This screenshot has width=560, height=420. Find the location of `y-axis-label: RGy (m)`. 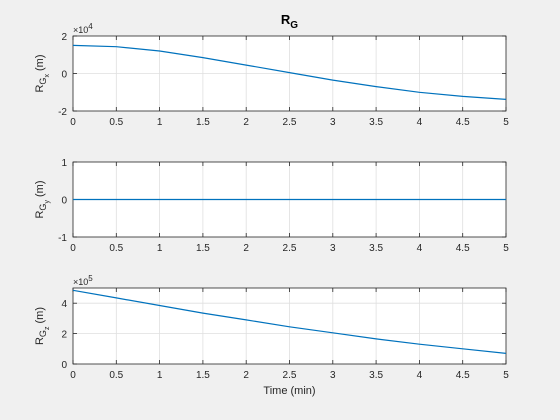

y-axis-label: RGy (m) is located at coordinates (42, 199).